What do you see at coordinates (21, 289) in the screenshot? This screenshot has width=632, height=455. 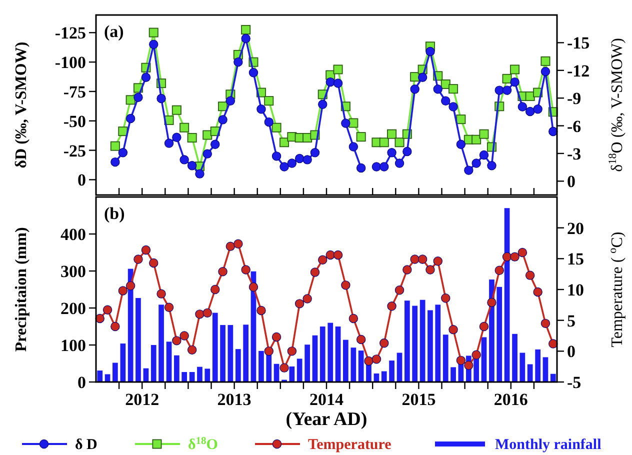 I see `y-axis-title: Precipitaion (mm)` at bounding box center [21, 289].